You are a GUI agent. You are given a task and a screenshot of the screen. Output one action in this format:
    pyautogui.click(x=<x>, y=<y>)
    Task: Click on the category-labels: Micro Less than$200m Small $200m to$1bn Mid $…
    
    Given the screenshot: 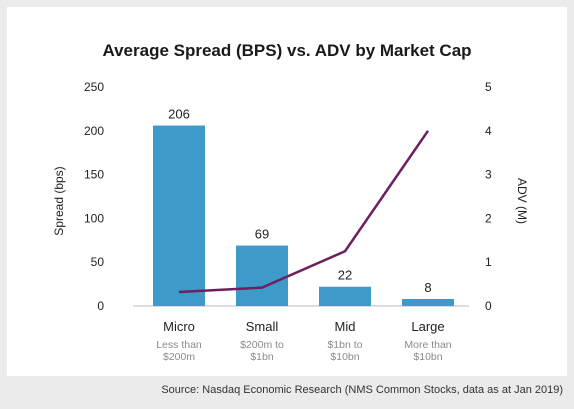 What is the action you would take?
    pyautogui.click(x=304, y=341)
    